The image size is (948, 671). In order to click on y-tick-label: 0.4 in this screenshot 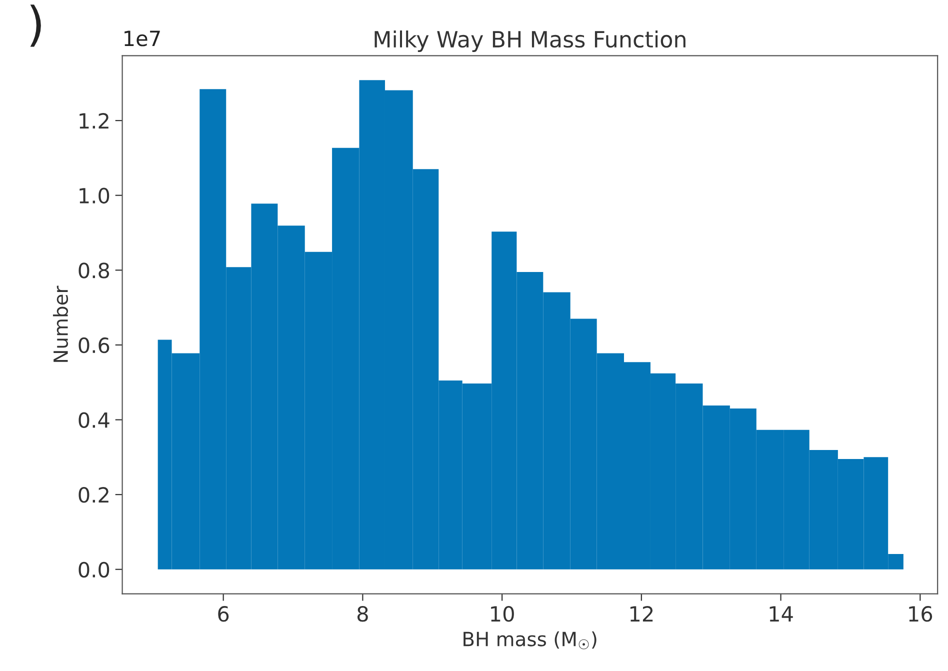, I will do `click(94, 420)`.